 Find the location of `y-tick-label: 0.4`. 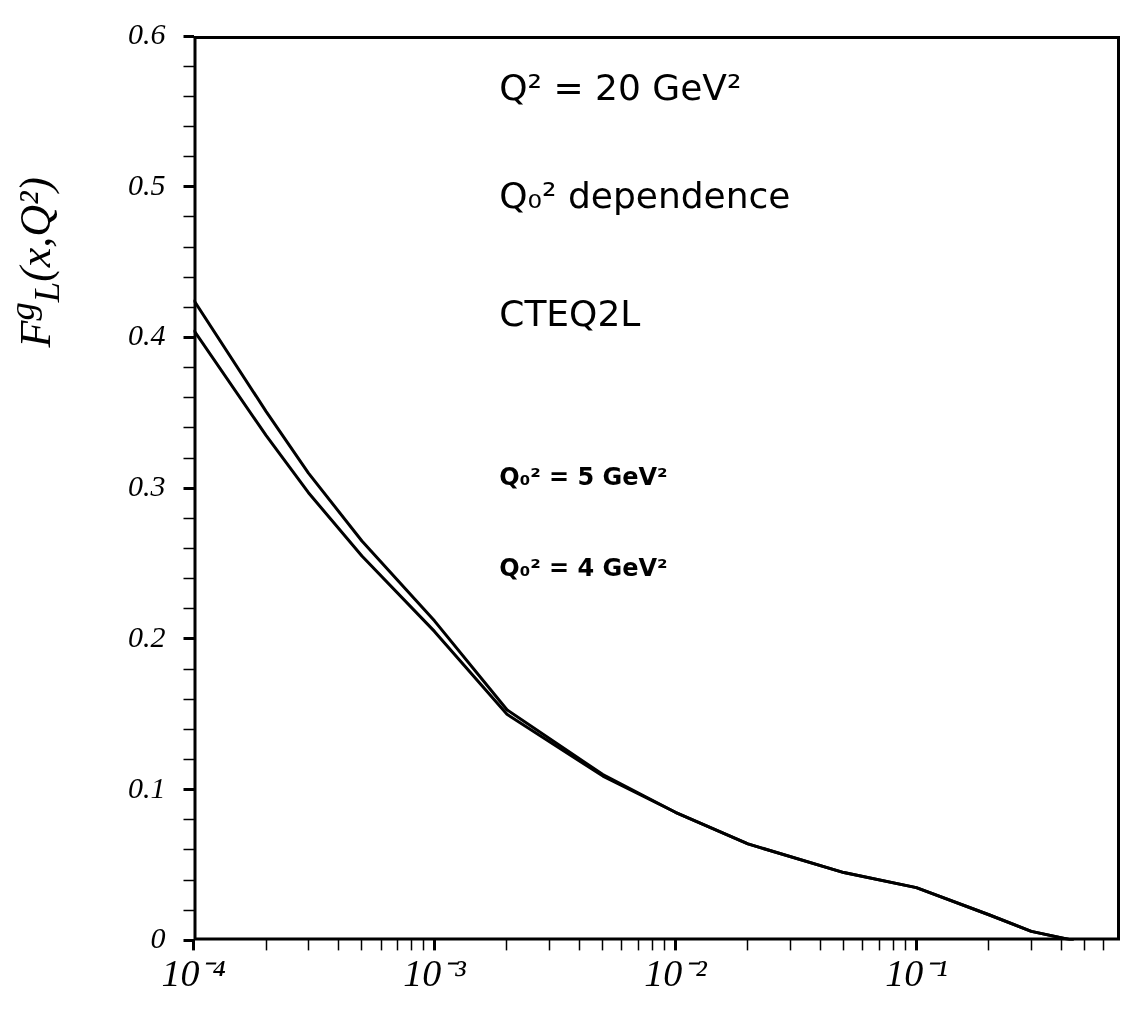

y-tick-label: 0.4 is located at coordinates (147, 335).